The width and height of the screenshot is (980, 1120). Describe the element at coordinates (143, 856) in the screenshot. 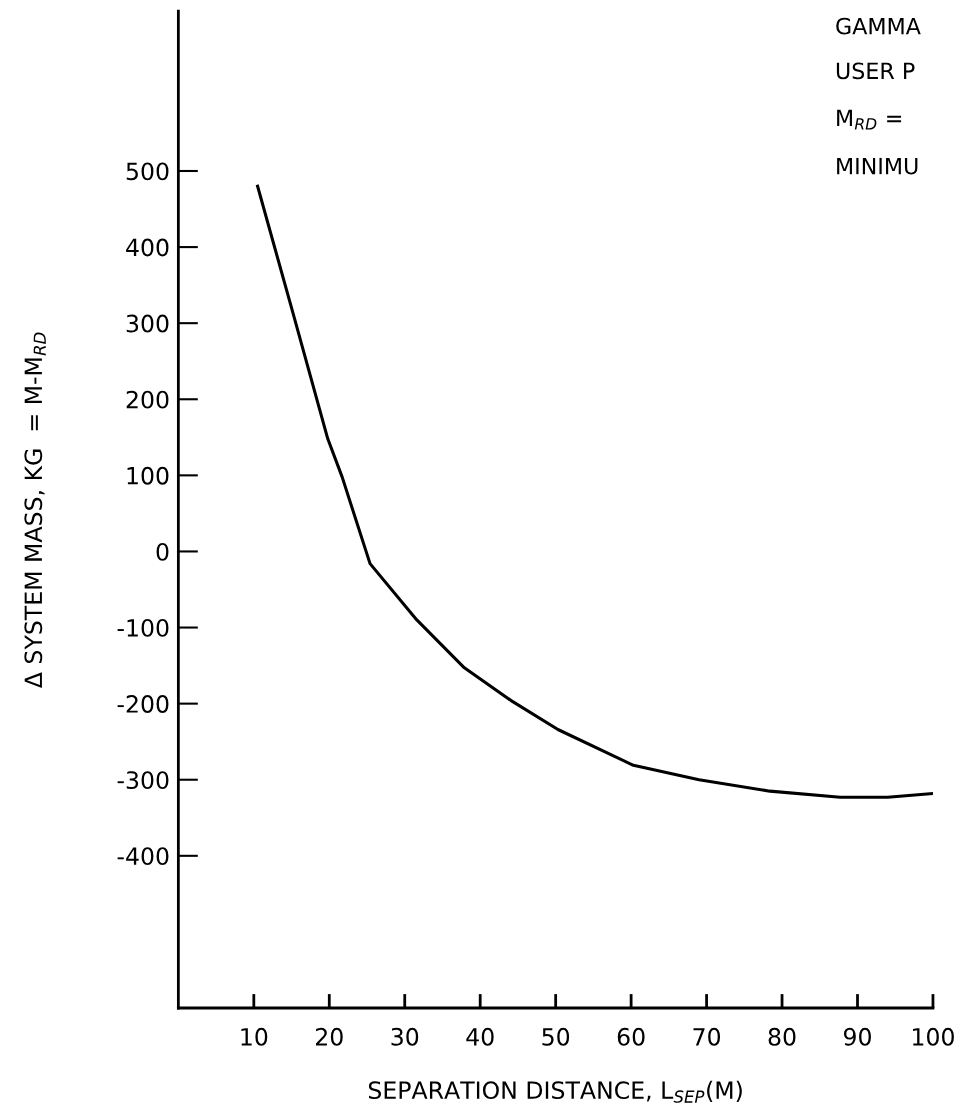

I see `y-tick-label: -400` at that location.